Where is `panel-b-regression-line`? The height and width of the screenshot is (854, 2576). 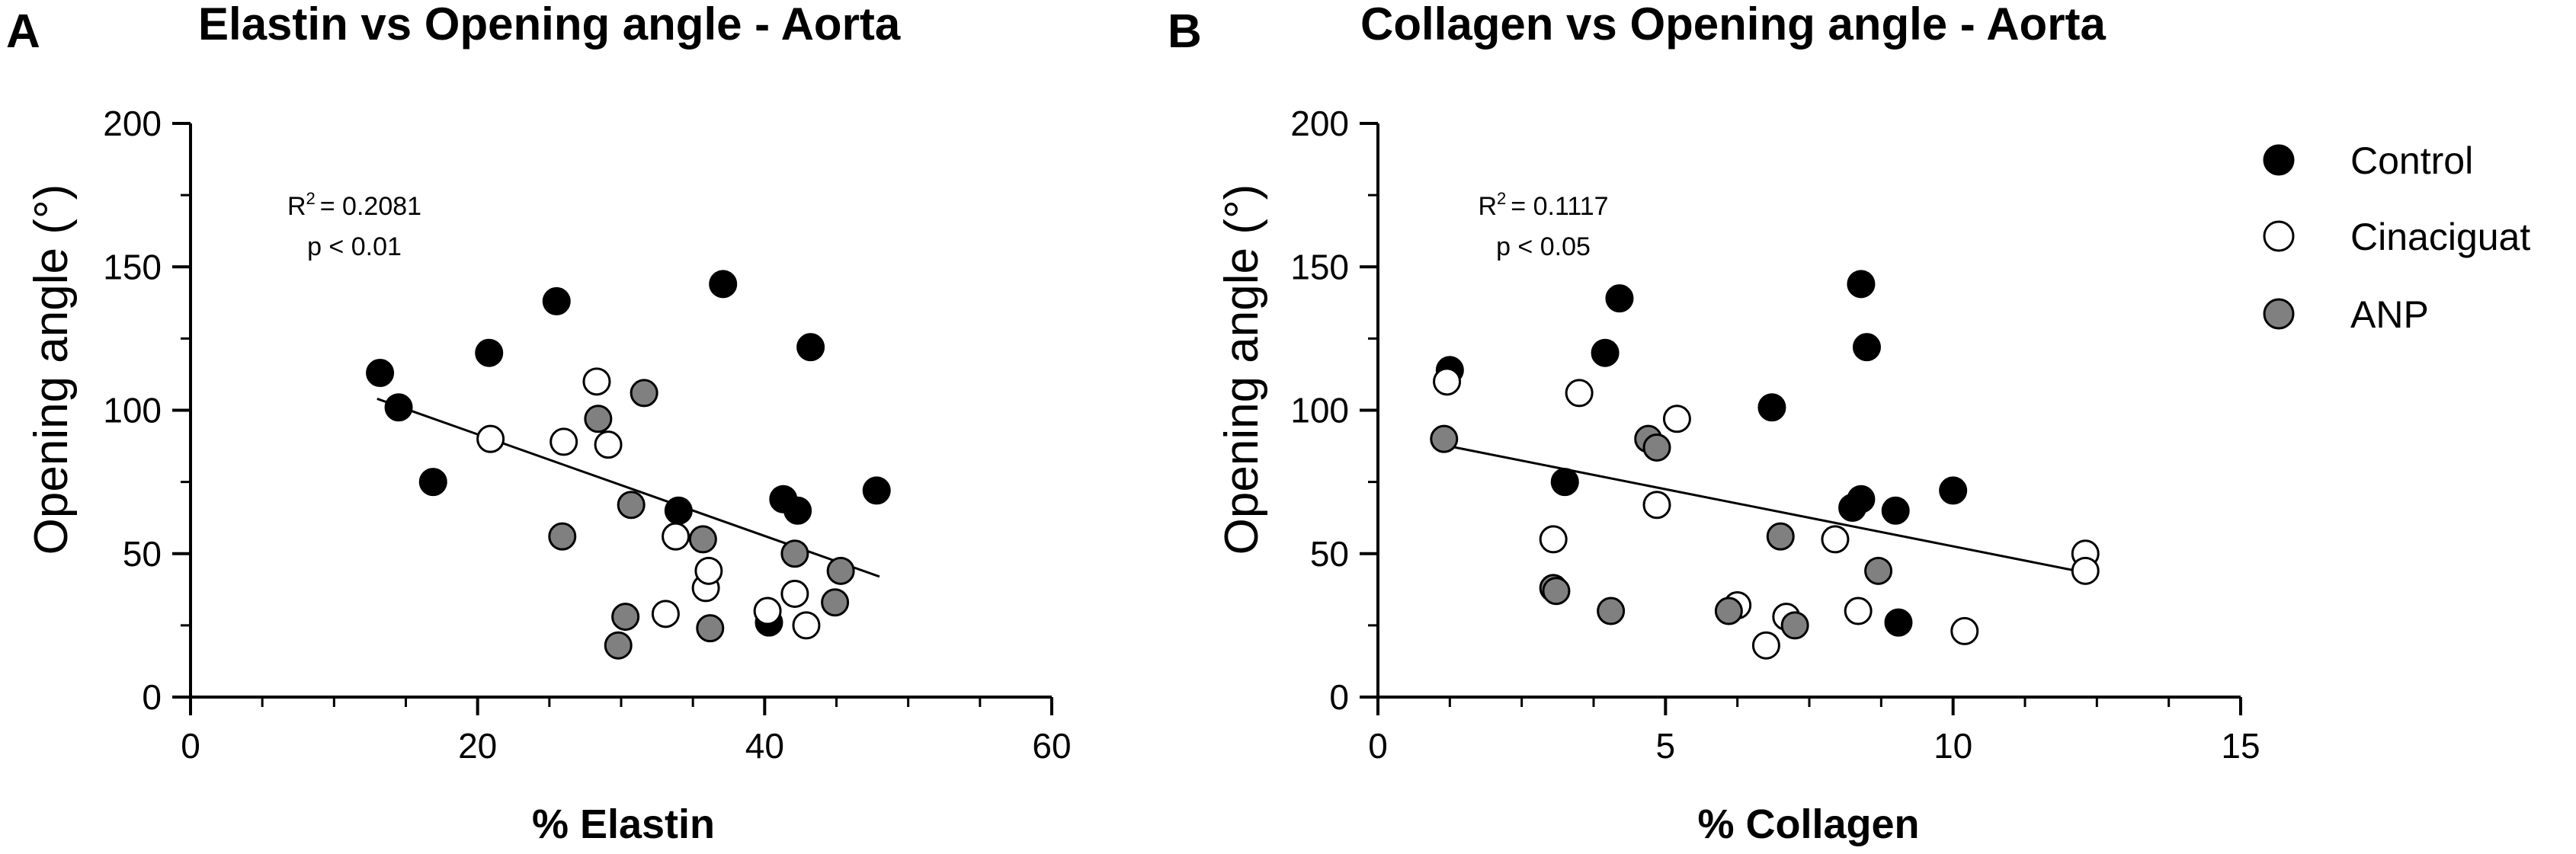
panel-b-regression-line is located at coordinates (1766, 509).